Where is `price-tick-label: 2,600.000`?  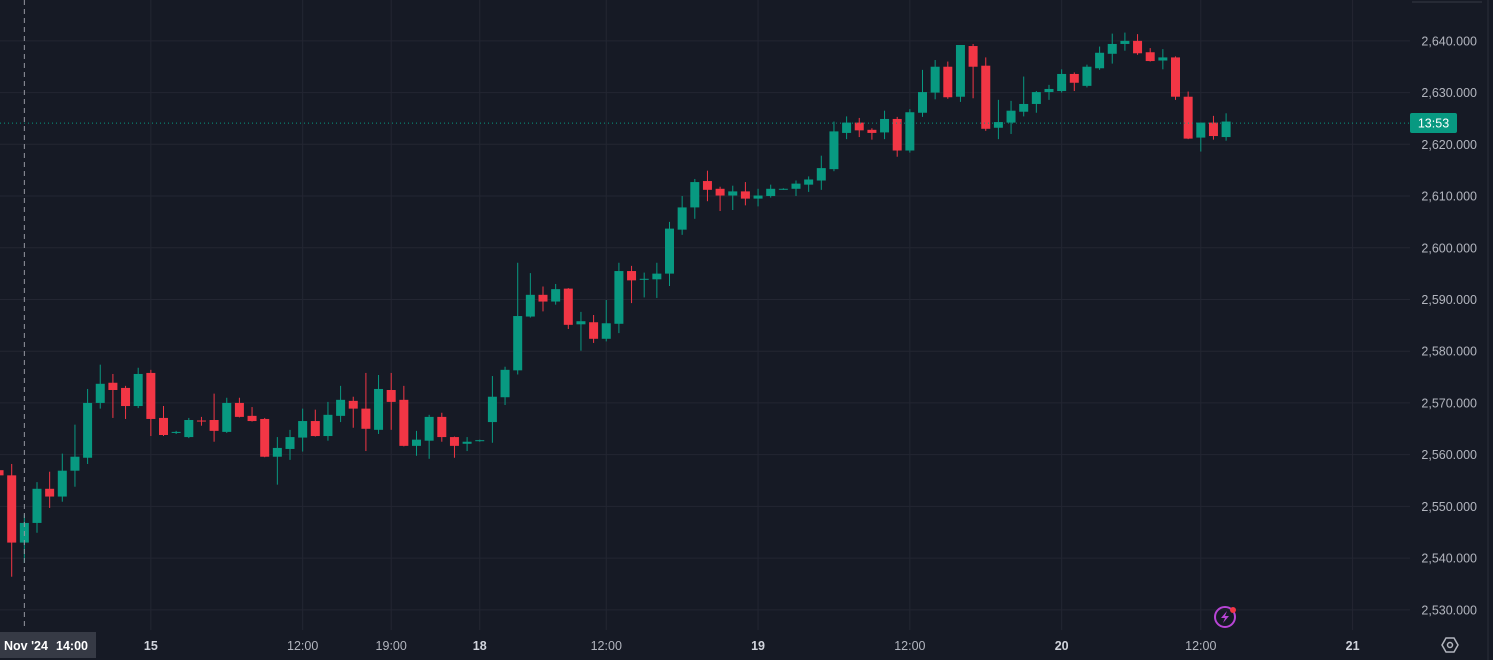 price-tick-label: 2,600.000 is located at coordinates (1449, 248).